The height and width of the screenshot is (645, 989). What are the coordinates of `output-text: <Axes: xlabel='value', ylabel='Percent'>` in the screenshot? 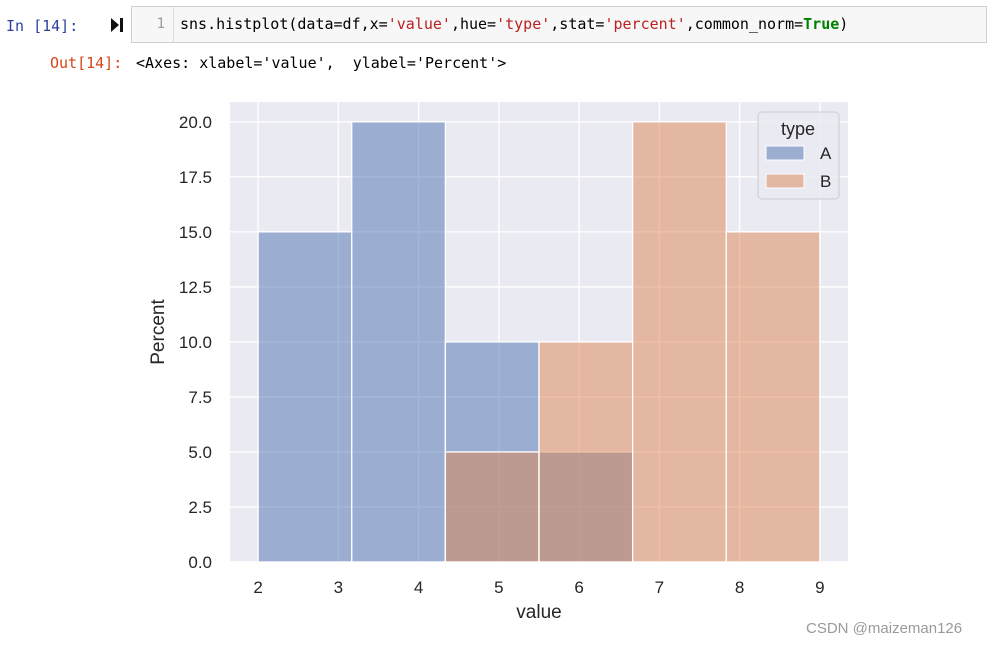 It's located at (321, 63).